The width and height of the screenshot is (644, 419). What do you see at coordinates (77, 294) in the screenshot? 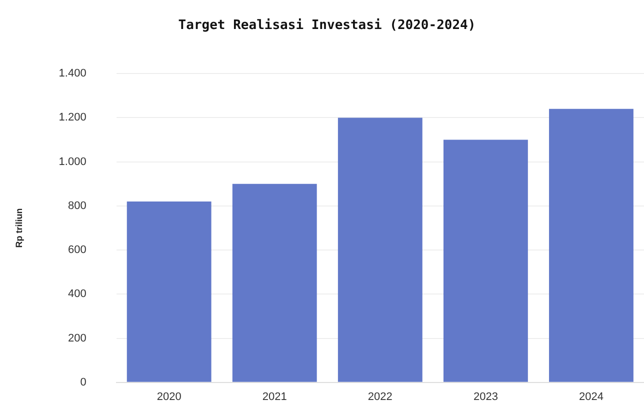
I see `y-tick-label: 400` at bounding box center [77, 294].